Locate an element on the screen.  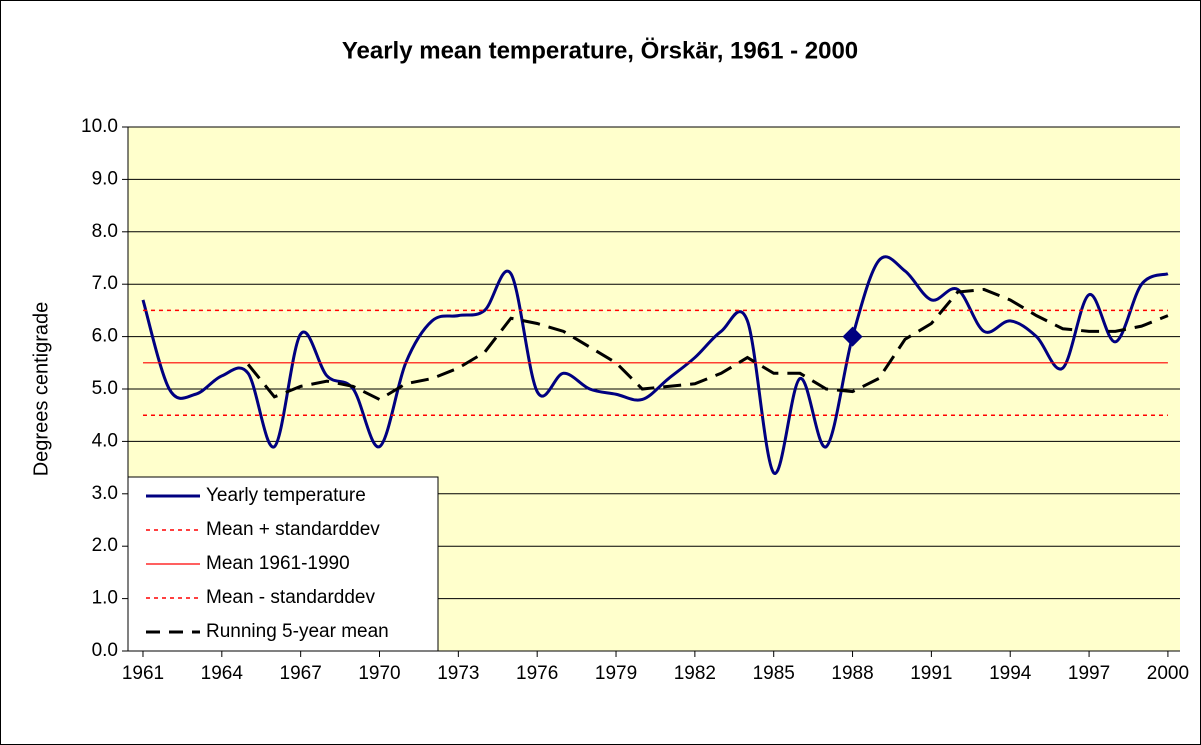
x-tick-label: 1976 is located at coordinates (537, 673).